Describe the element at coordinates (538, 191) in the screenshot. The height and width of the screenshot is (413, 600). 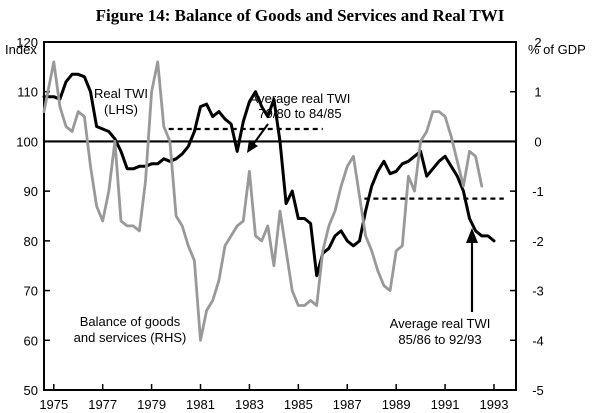
I see `right-axis-tick-label: -1` at that location.